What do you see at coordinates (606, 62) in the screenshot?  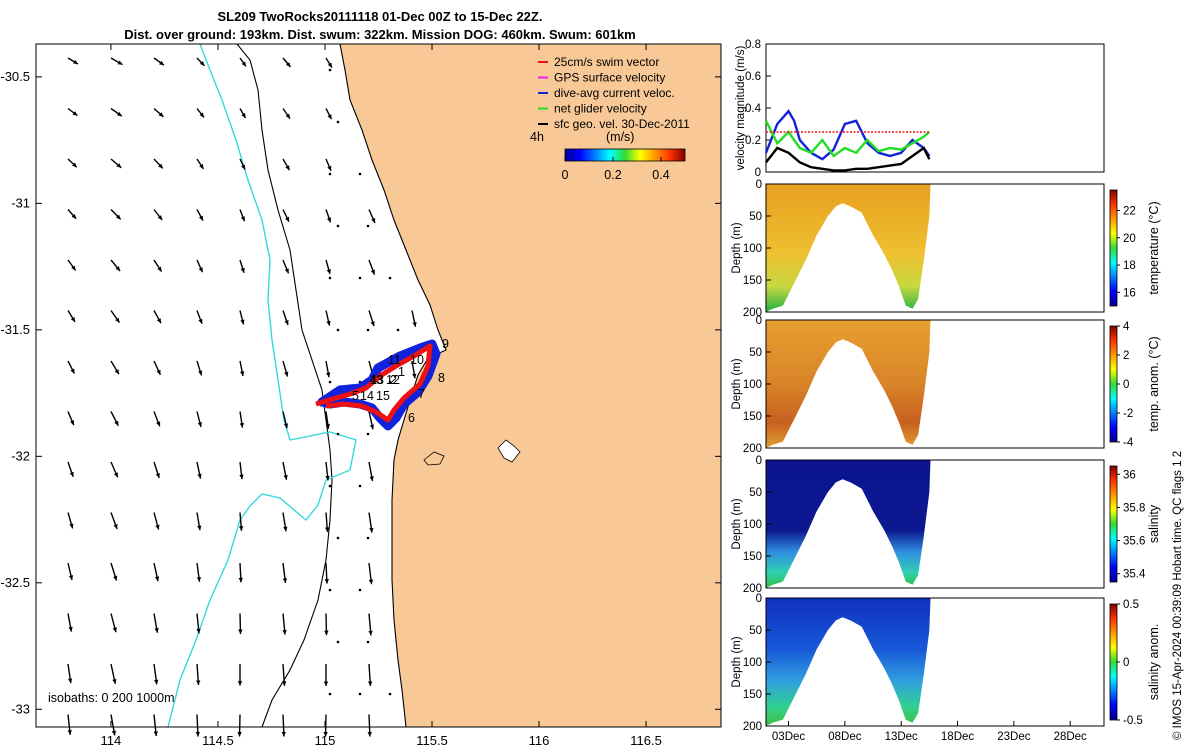 I see `legend-entry: 25cm/s swim vector` at bounding box center [606, 62].